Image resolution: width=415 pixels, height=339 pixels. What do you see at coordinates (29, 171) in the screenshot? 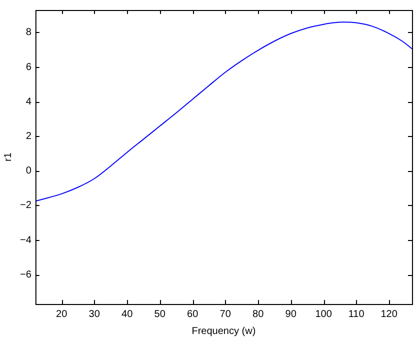
I see `y-tick-label: 0` at bounding box center [29, 171].